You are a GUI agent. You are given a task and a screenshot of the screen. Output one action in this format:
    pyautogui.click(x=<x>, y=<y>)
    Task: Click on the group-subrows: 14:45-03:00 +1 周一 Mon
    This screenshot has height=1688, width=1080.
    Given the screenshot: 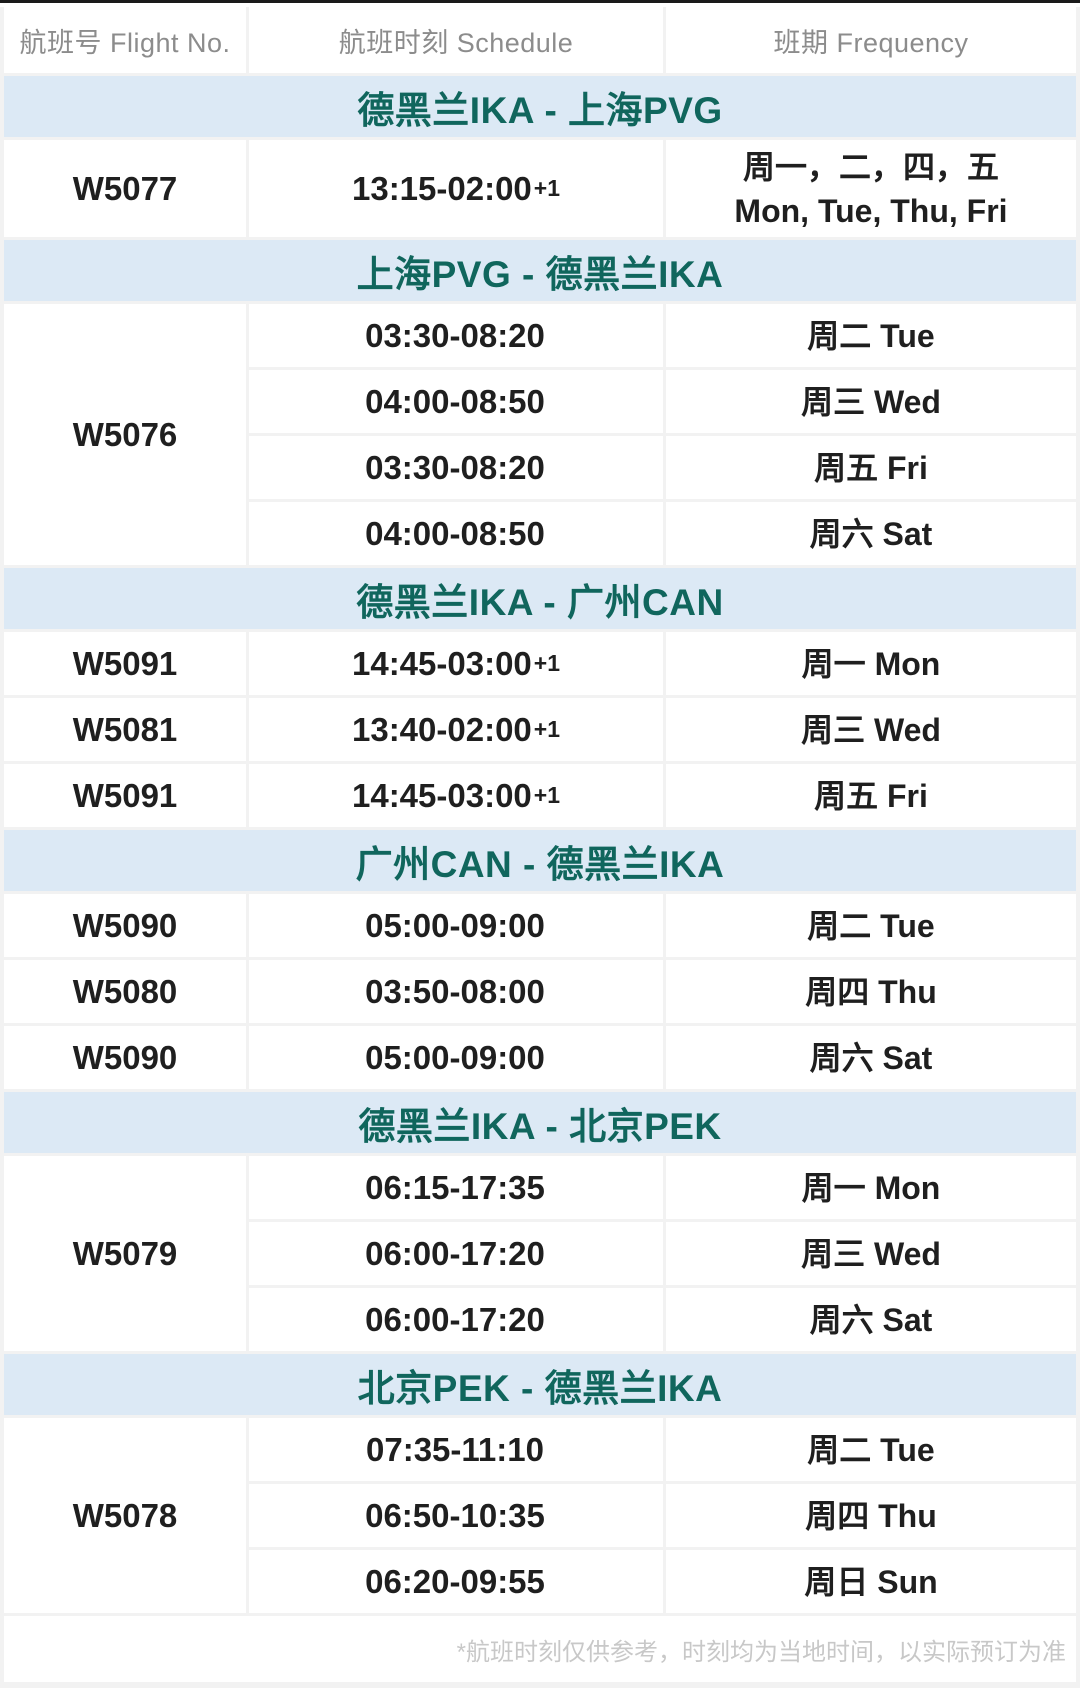 What is the action you would take?
    pyautogui.click(x=662, y=663)
    